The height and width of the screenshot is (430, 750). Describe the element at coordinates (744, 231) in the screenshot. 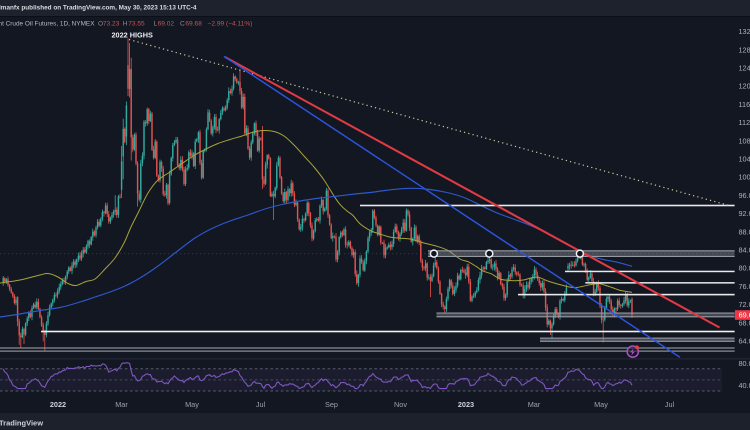

I see `svg-text: 88.00` at that location.